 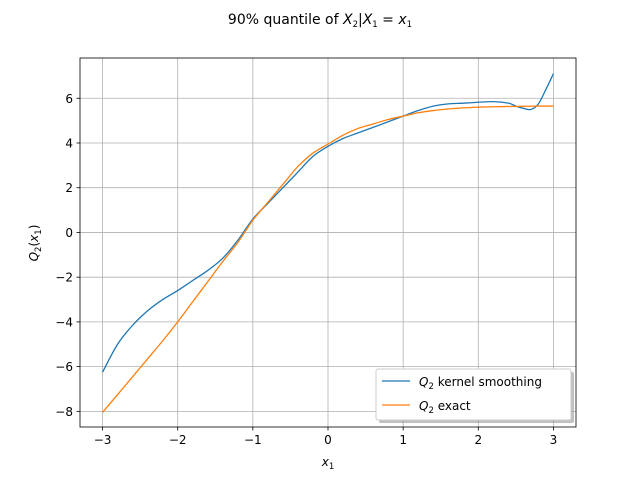 I want to click on y-axis-ticks: −8 −6 −4 −2 0 2 4 6, so click(x=67, y=255).